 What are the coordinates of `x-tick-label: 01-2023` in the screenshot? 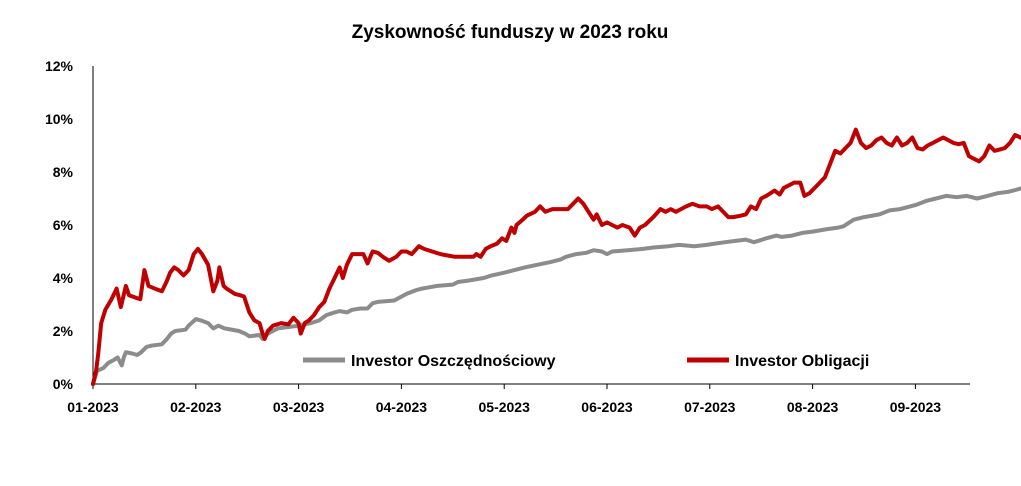 It's located at (93, 407).